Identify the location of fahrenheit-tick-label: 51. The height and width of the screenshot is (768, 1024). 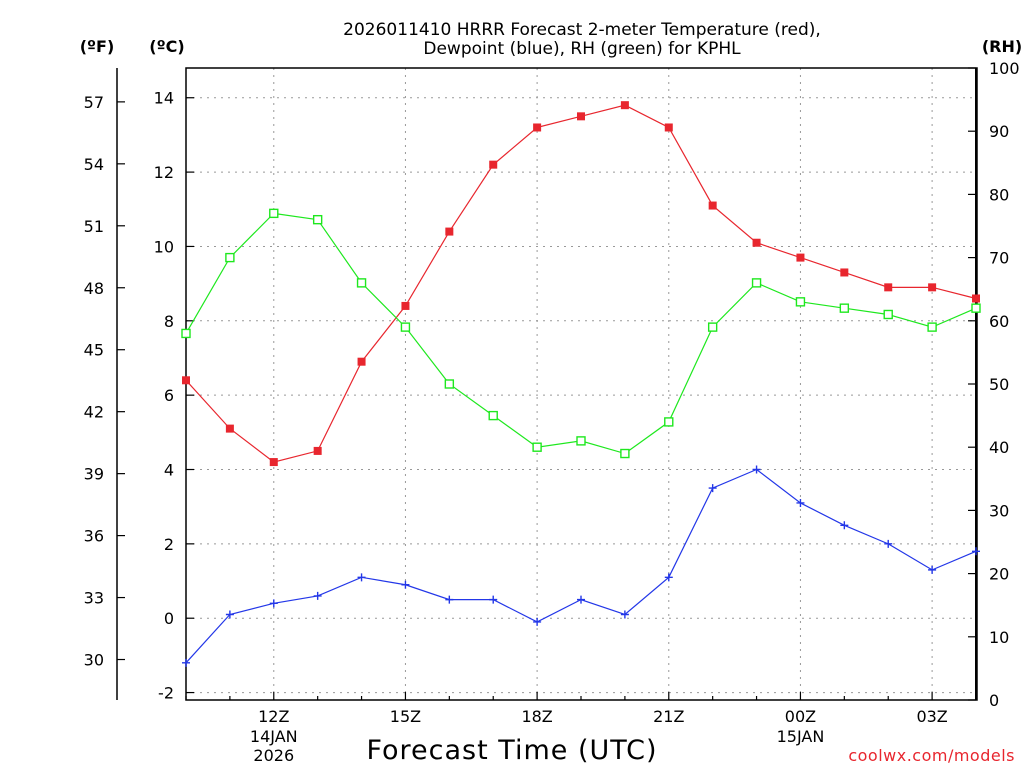
(94, 226).